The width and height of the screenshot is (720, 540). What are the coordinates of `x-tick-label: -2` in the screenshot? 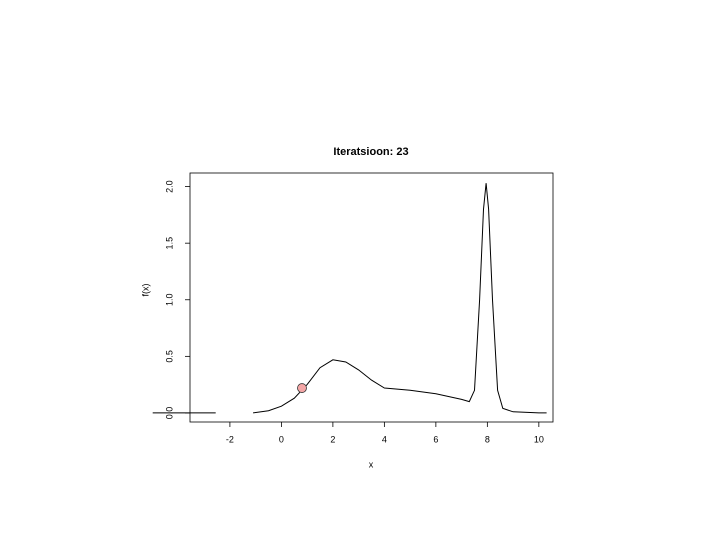 It's located at (230, 439).